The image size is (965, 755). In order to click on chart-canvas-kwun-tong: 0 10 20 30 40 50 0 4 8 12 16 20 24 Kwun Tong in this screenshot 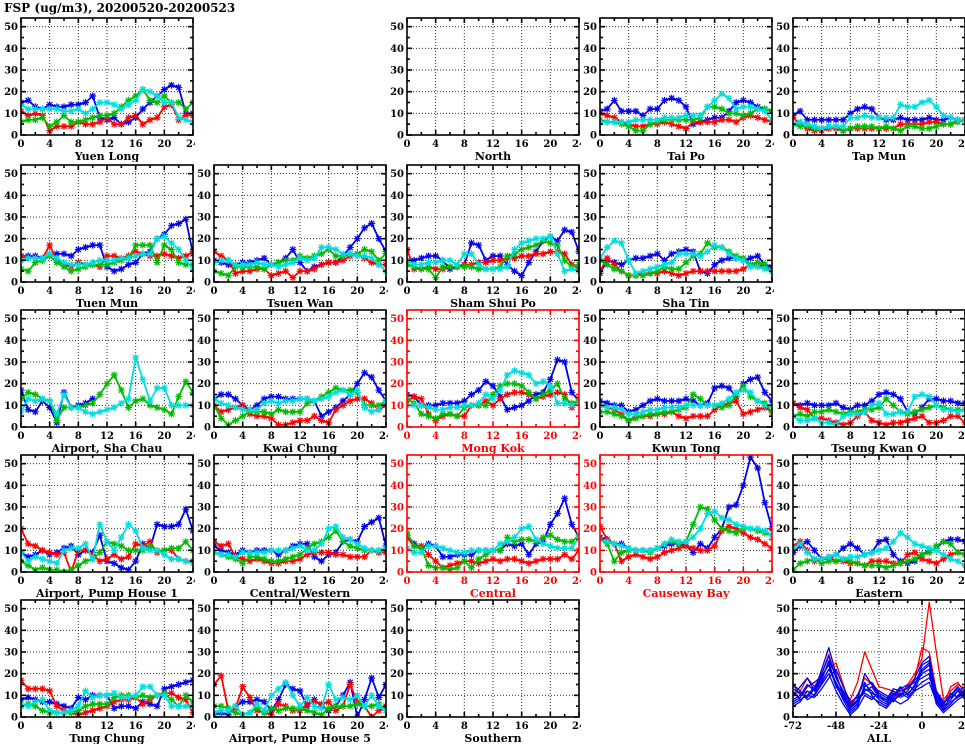, I will do `click(678, 381)`.